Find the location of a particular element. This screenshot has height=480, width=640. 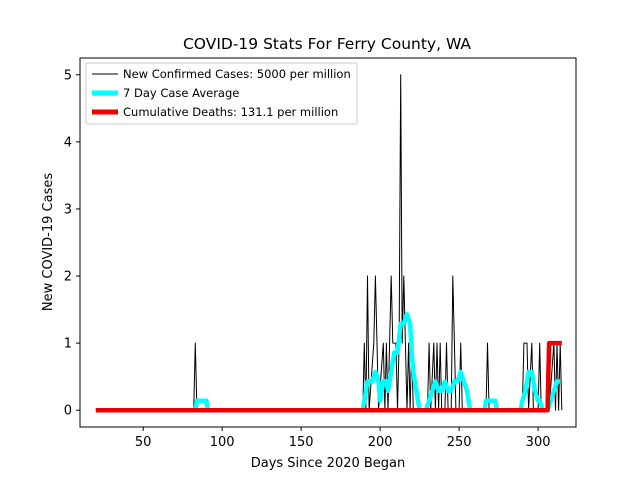

legend-label-cumulative-deaths: Cumulative Deaths: 131.1 per million is located at coordinates (230, 112).